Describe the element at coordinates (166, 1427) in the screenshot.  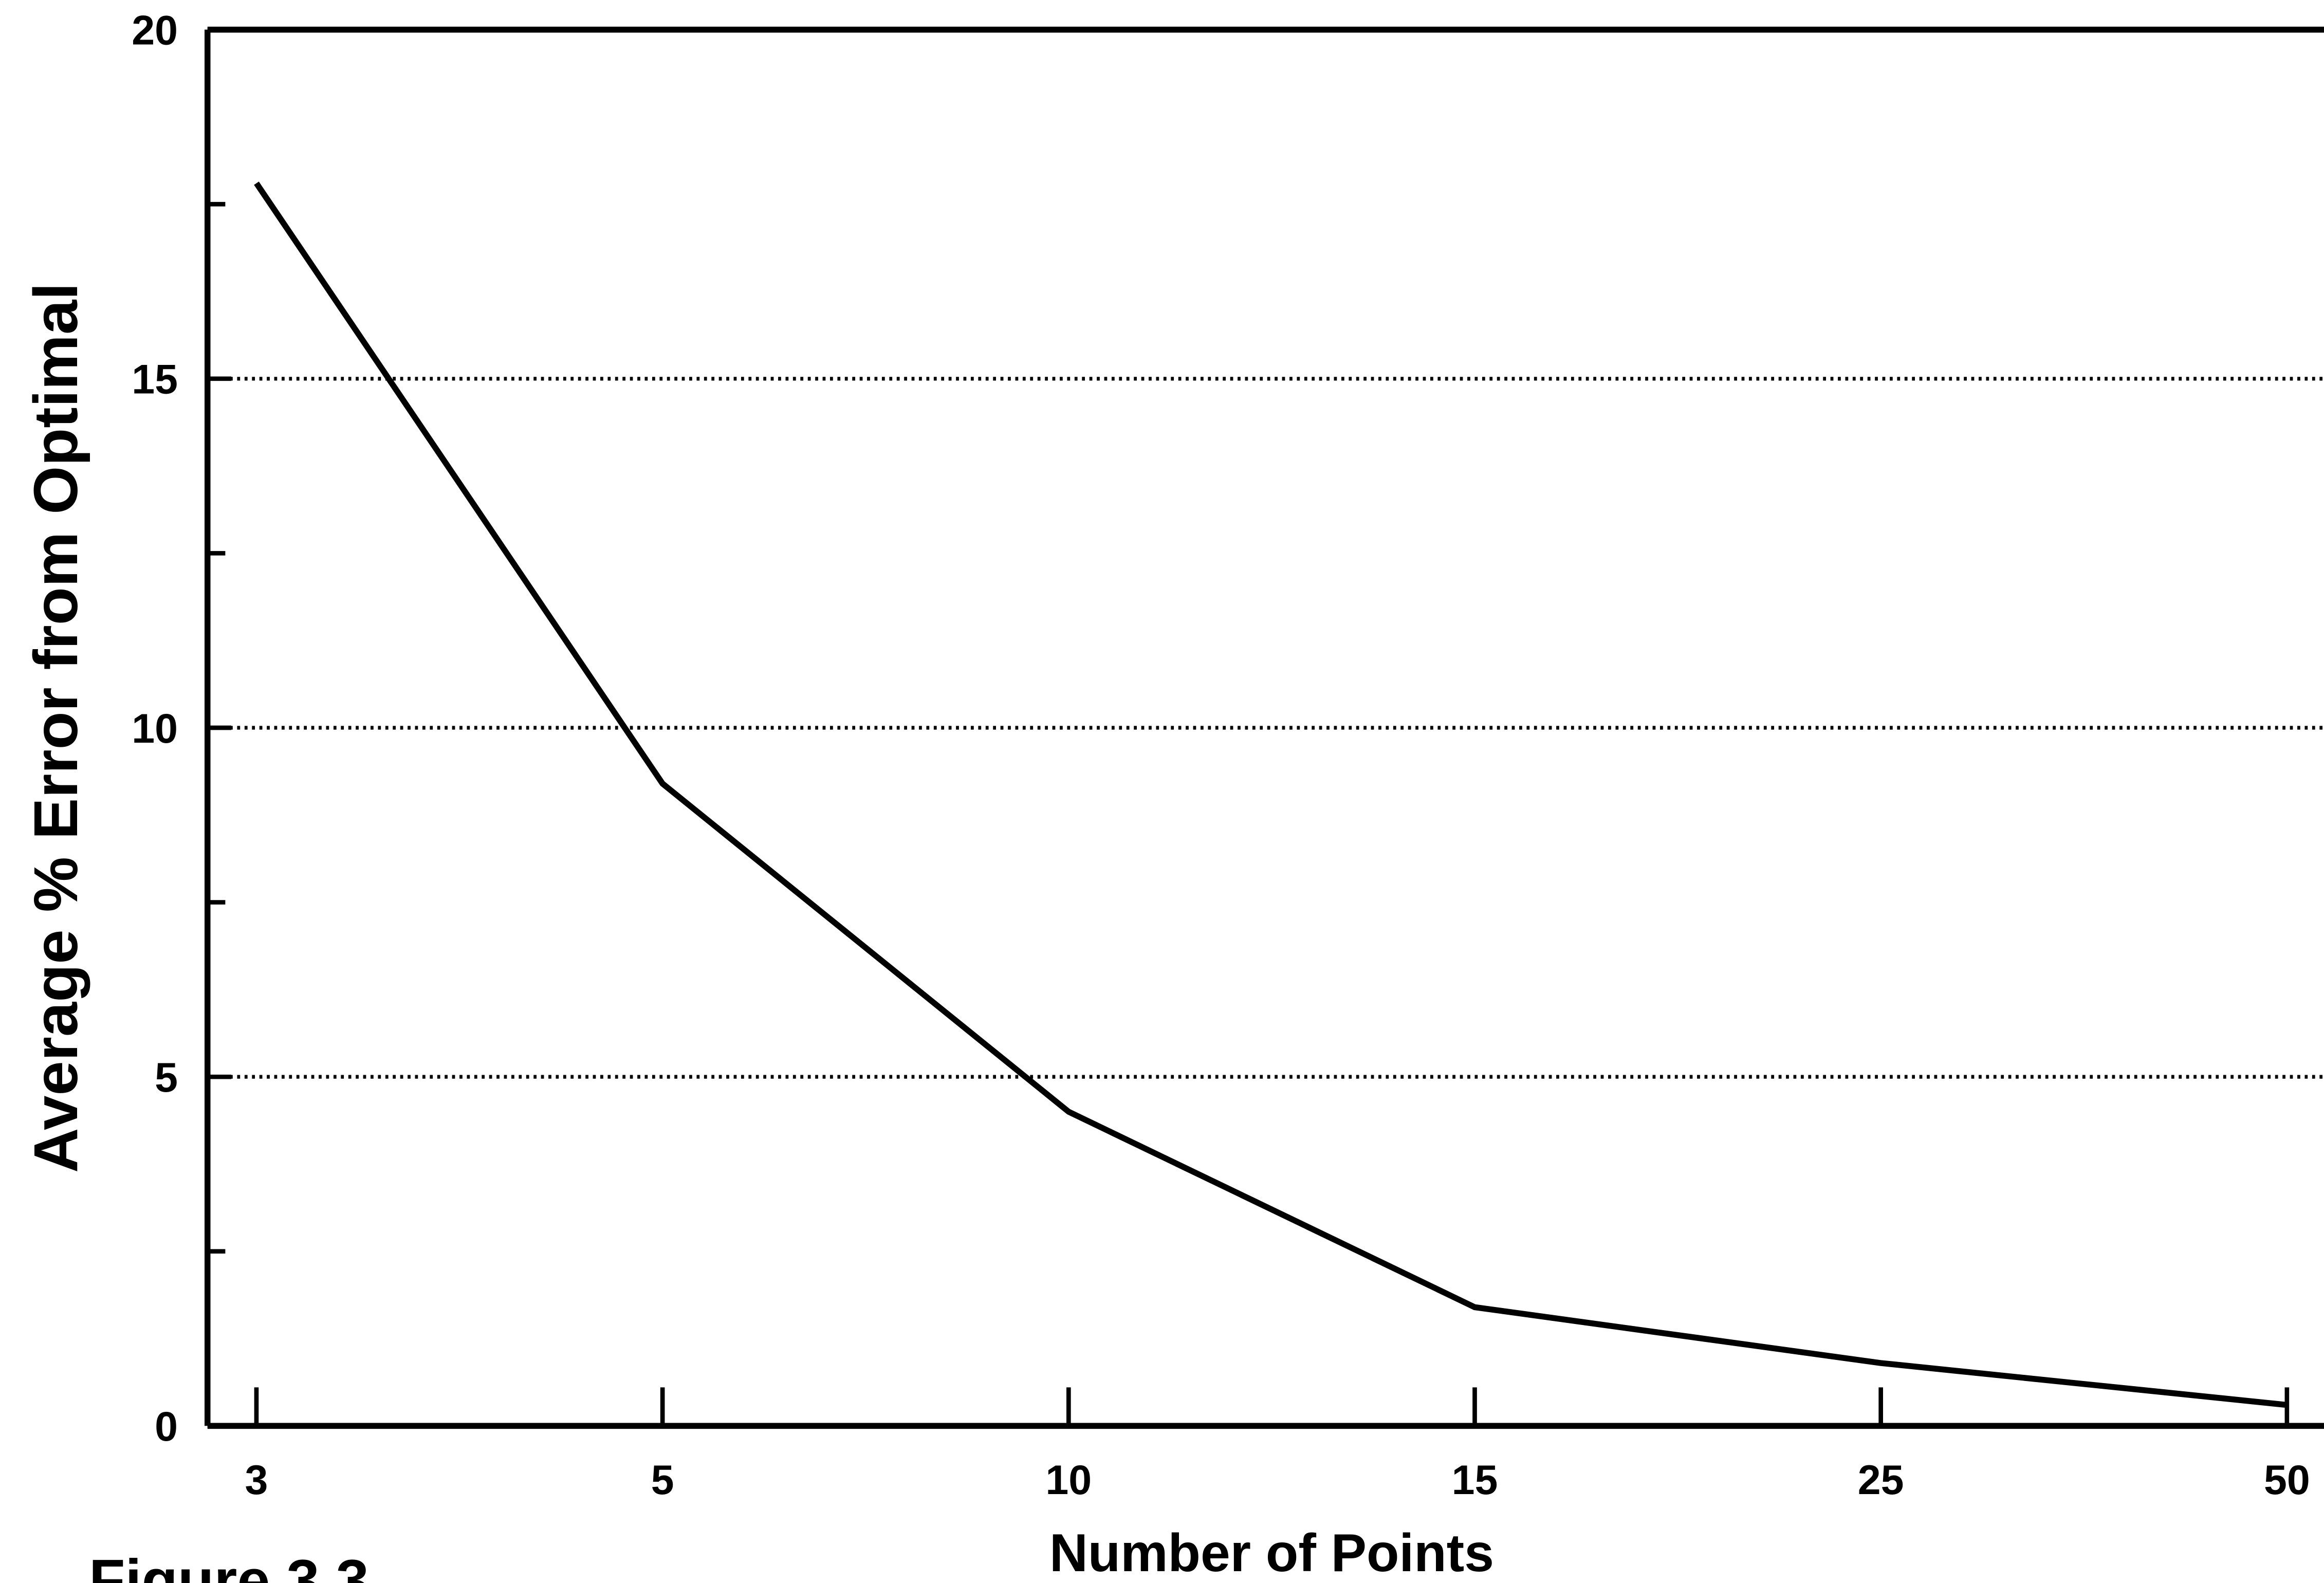
I see `y-tick-label: 0` at that location.